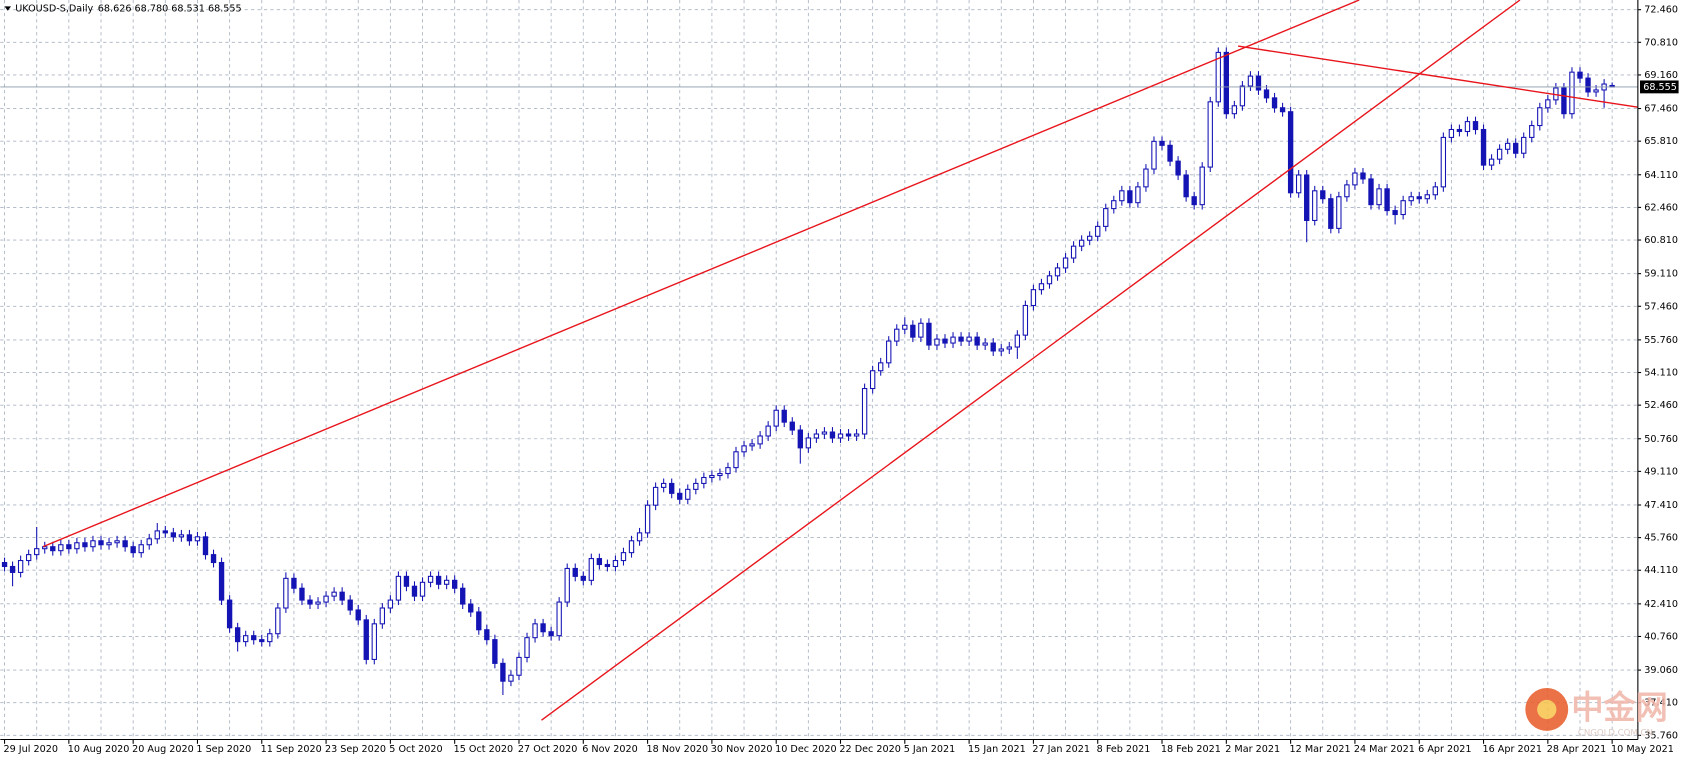 Image resolution: width=1681 pixels, height=762 pixels. I want to click on y-tick-label: 49.110, so click(1661, 471).